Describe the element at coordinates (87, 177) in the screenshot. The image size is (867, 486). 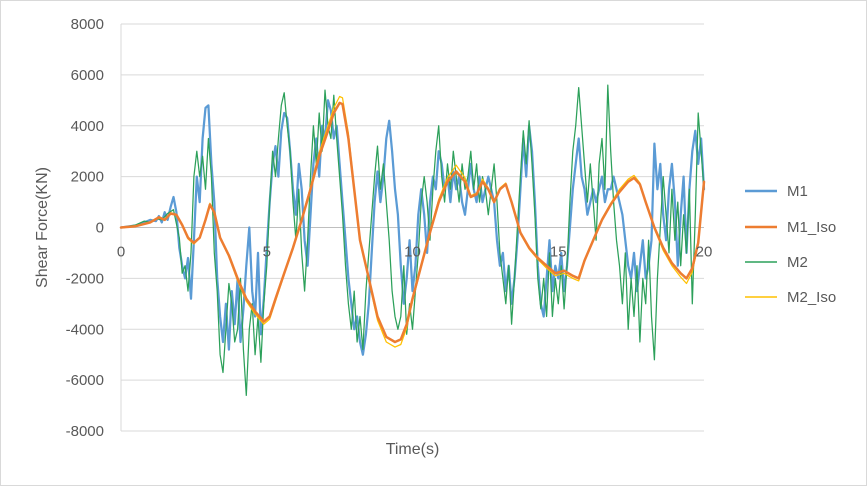
I see `y-tick-label: 2000` at that location.